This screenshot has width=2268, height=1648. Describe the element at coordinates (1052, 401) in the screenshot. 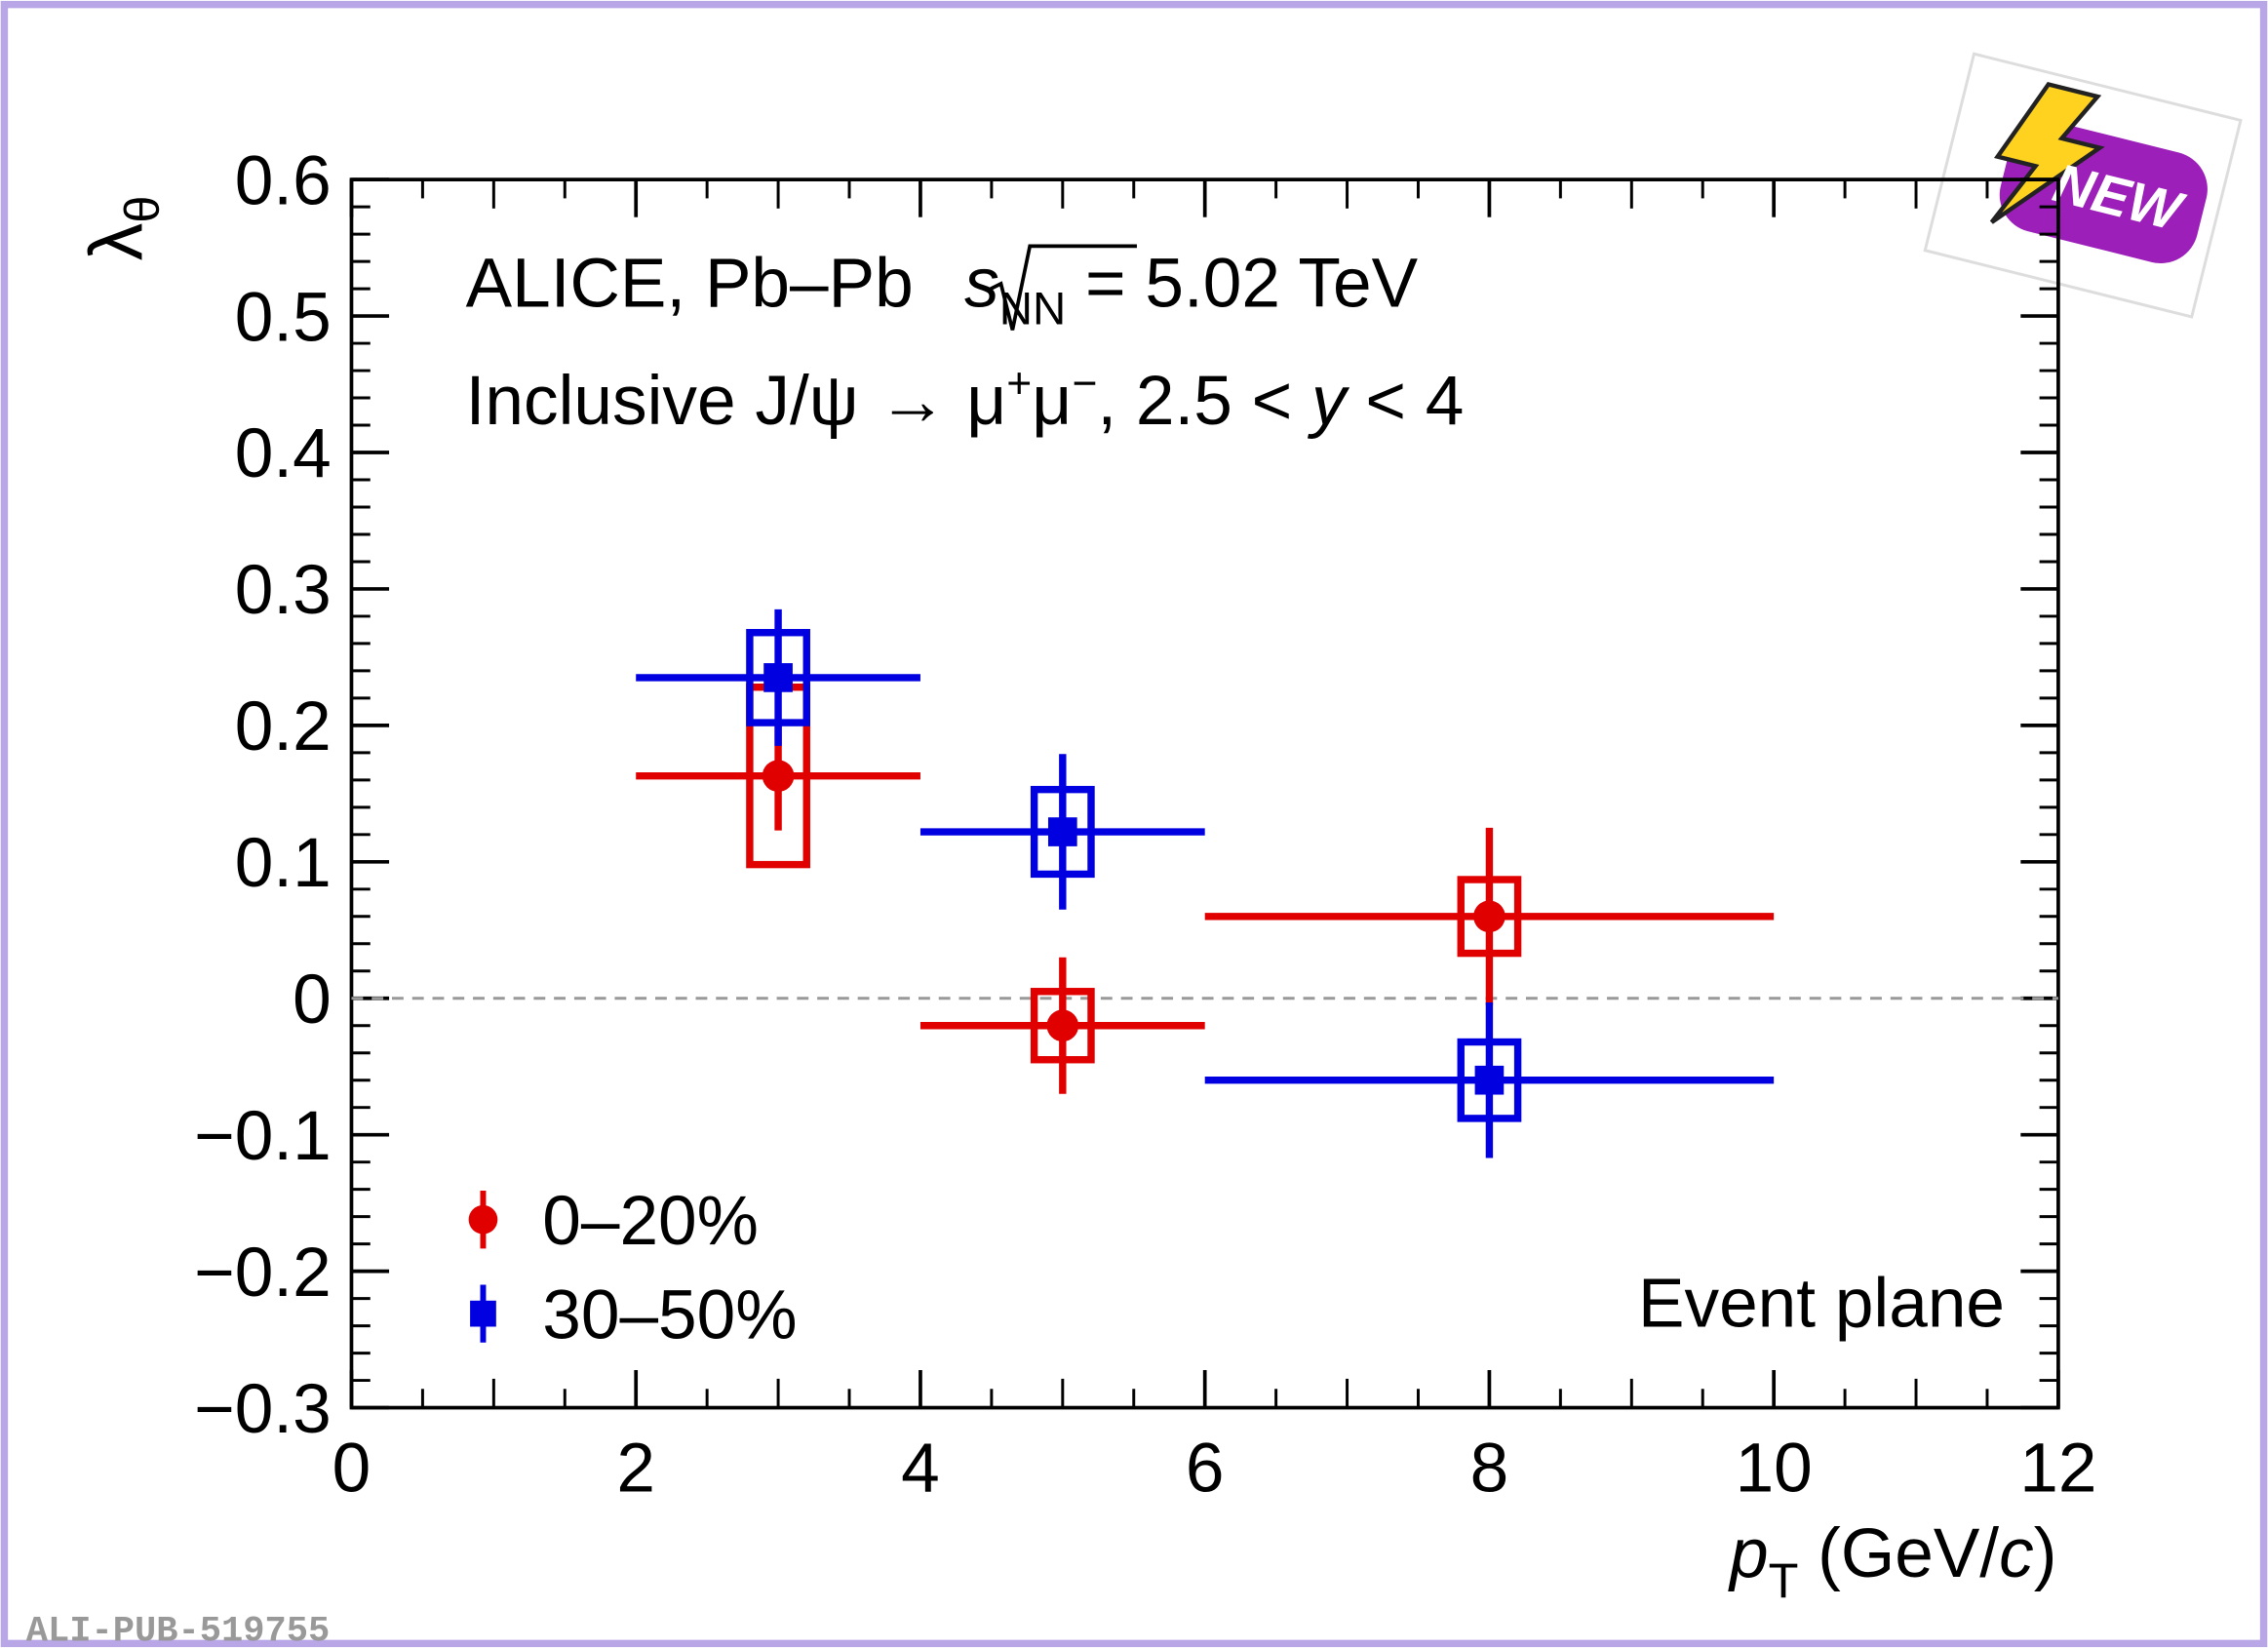

I see `annotation-part: μ` at that location.